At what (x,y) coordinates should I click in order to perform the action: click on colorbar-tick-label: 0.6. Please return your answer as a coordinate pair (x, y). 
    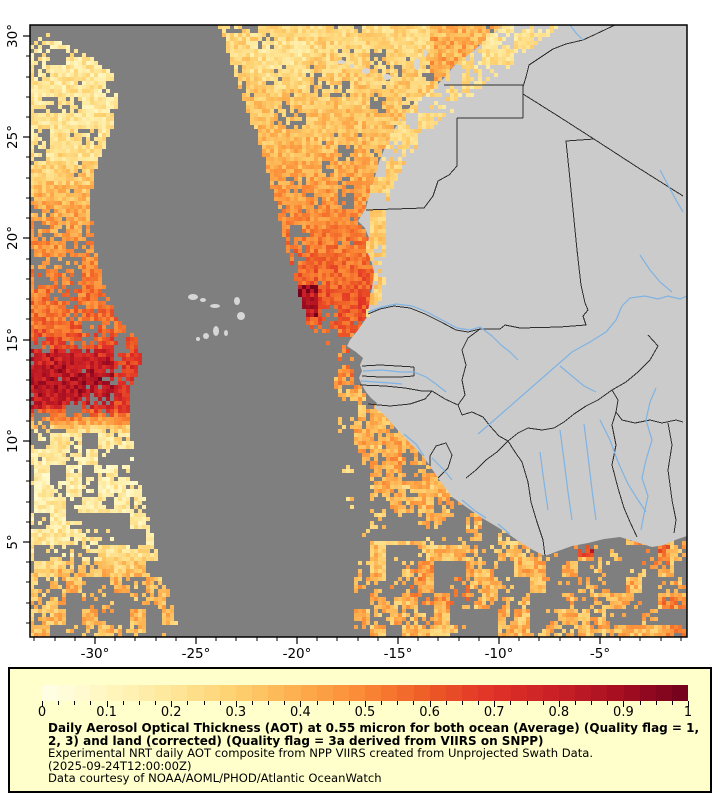
    Looking at the image, I should click on (429, 712).